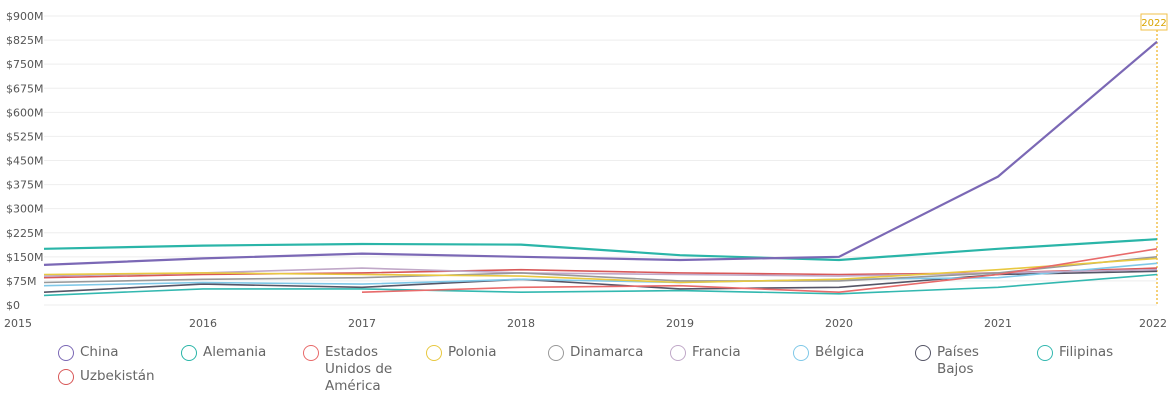 This screenshot has width=1169, height=402. Describe the element at coordinates (25, 136) in the screenshot. I see `y-tick-label: $525M` at that location.